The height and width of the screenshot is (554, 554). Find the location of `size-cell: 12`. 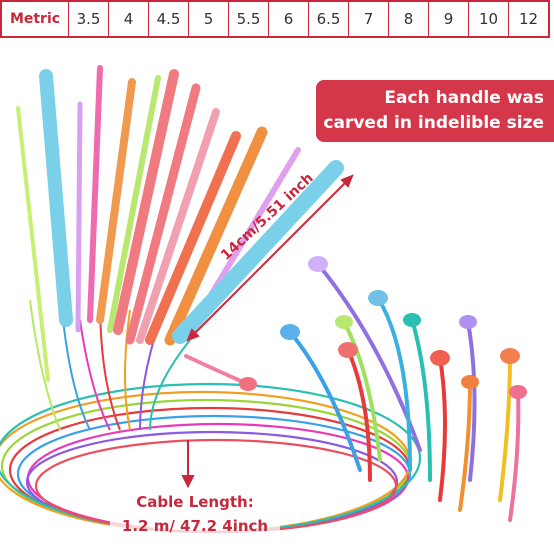

size-cell: 12 is located at coordinates (528, 19).